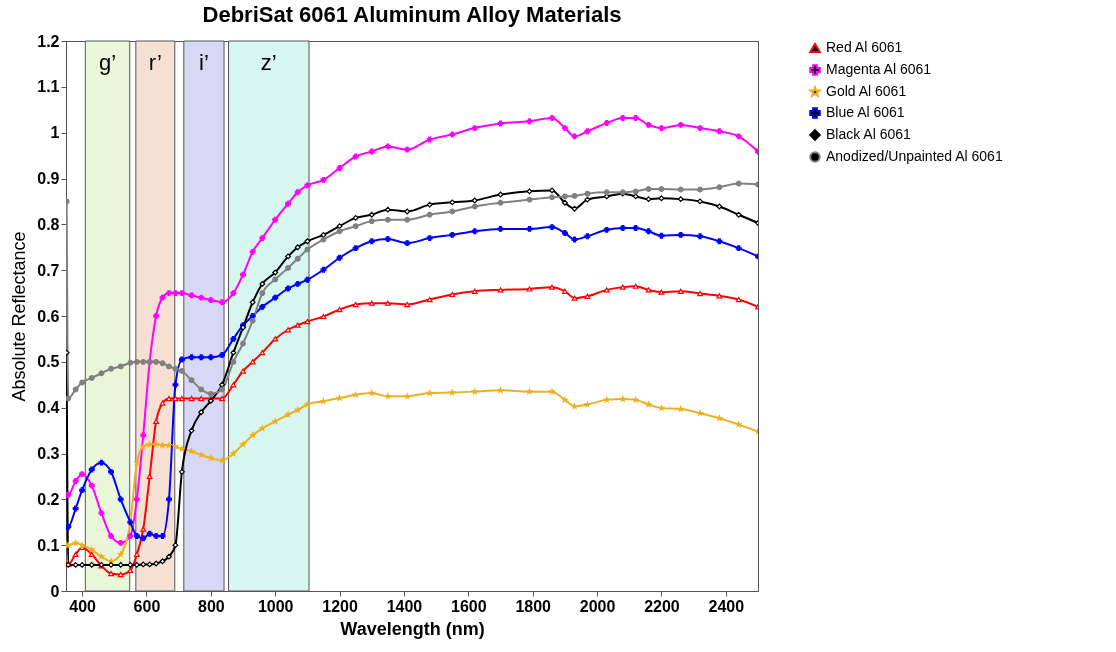  Describe the element at coordinates (48, 178) in the screenshot. I see `y-tick-label: 0.9` at that location.